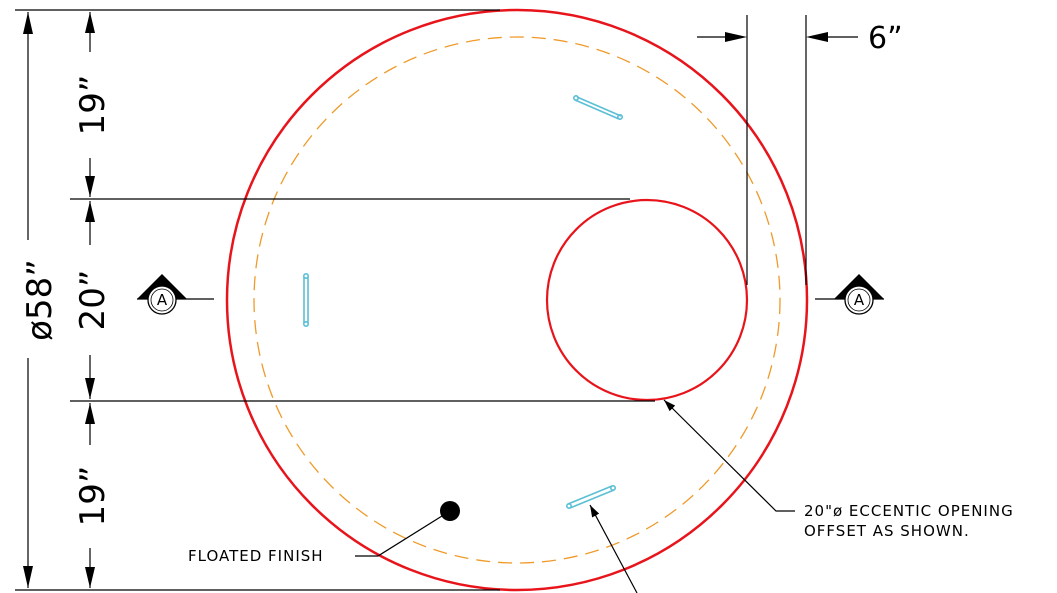 The width and height of the screenshot is (1057, 593). Describe the element at coordinates (93, 496) in the screenshot. I see `bottom-segment-label: 19”` at that location.